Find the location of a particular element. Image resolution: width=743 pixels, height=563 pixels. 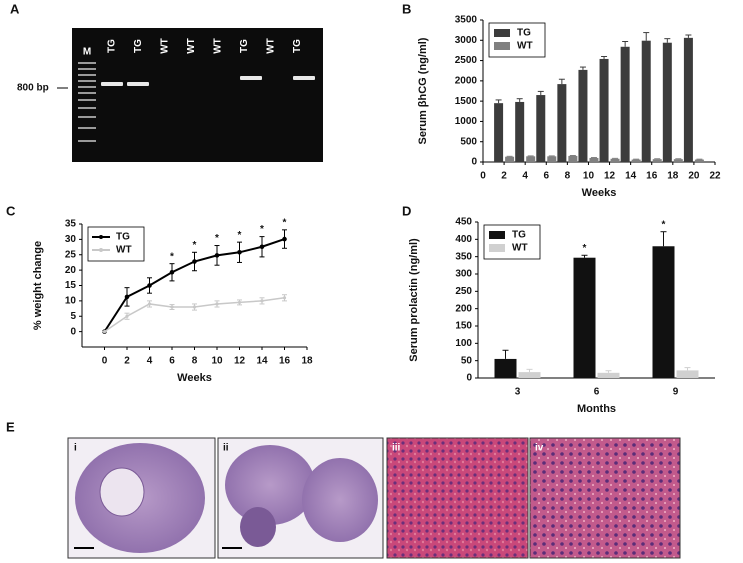

y-axis-title: % weight change is located at coordinates (38, 285).